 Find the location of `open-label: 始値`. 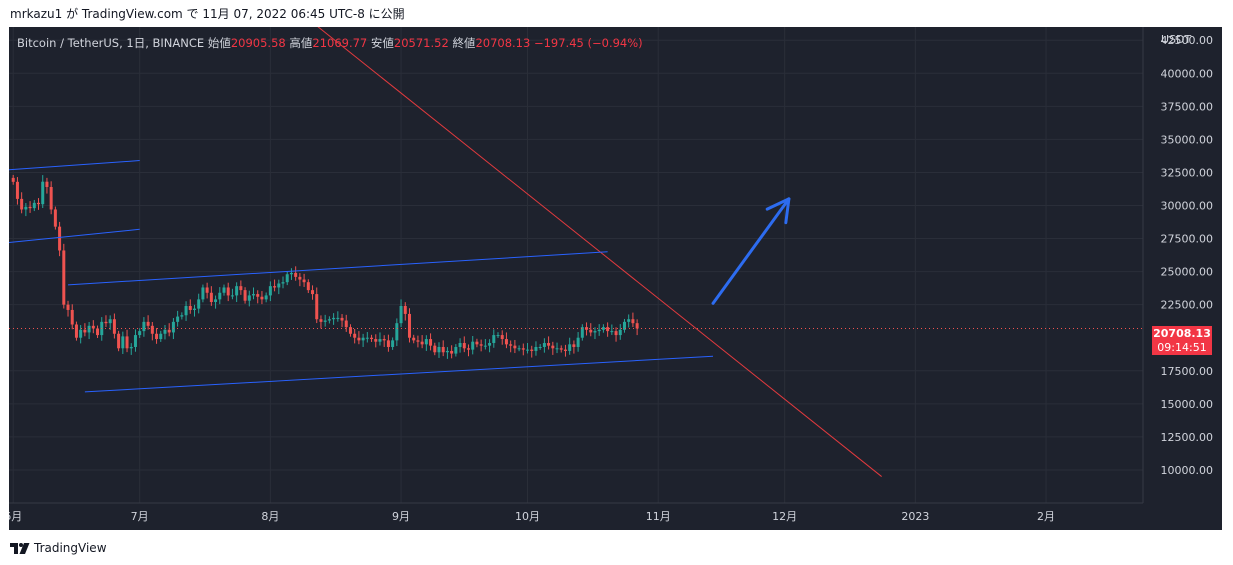

open-label: 始値 is located at coordinates (219, 43).